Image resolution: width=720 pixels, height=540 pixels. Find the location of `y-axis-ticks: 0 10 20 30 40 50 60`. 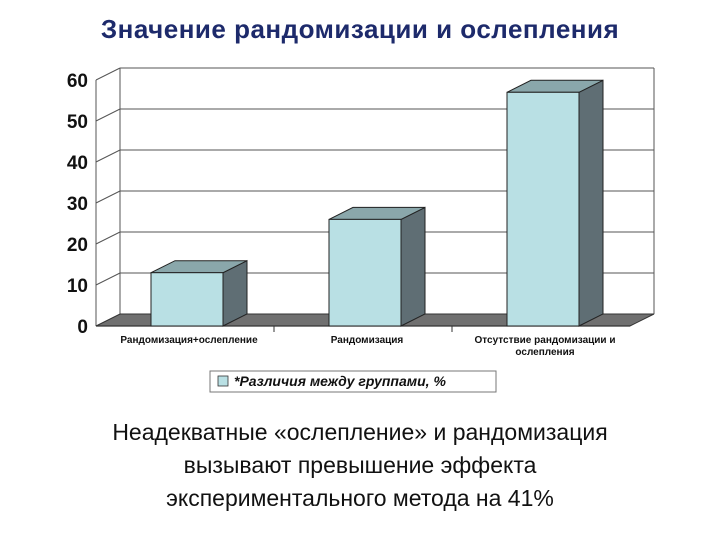

y-axis-ticks: 0 10 20 30 40 50 60 is located at coordinates (77, 204).